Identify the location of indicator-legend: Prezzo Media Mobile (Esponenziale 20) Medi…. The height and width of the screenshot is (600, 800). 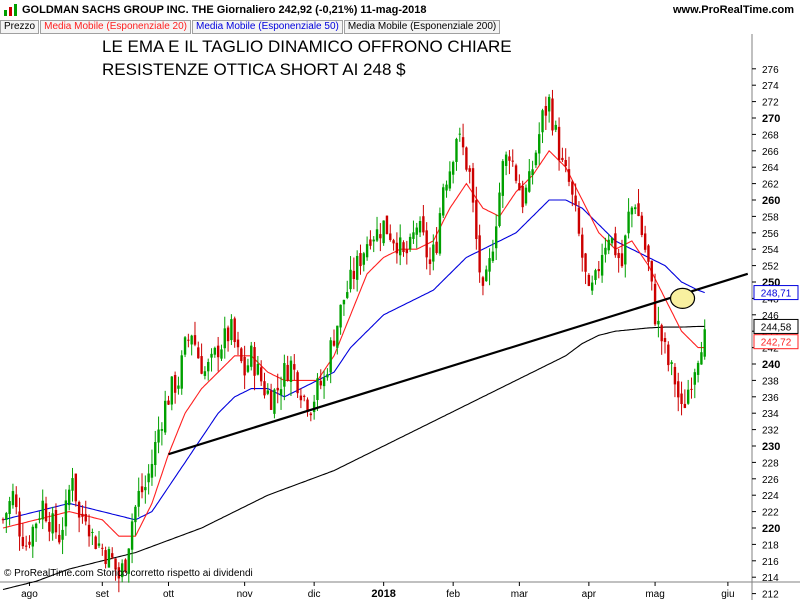
(250, 27).